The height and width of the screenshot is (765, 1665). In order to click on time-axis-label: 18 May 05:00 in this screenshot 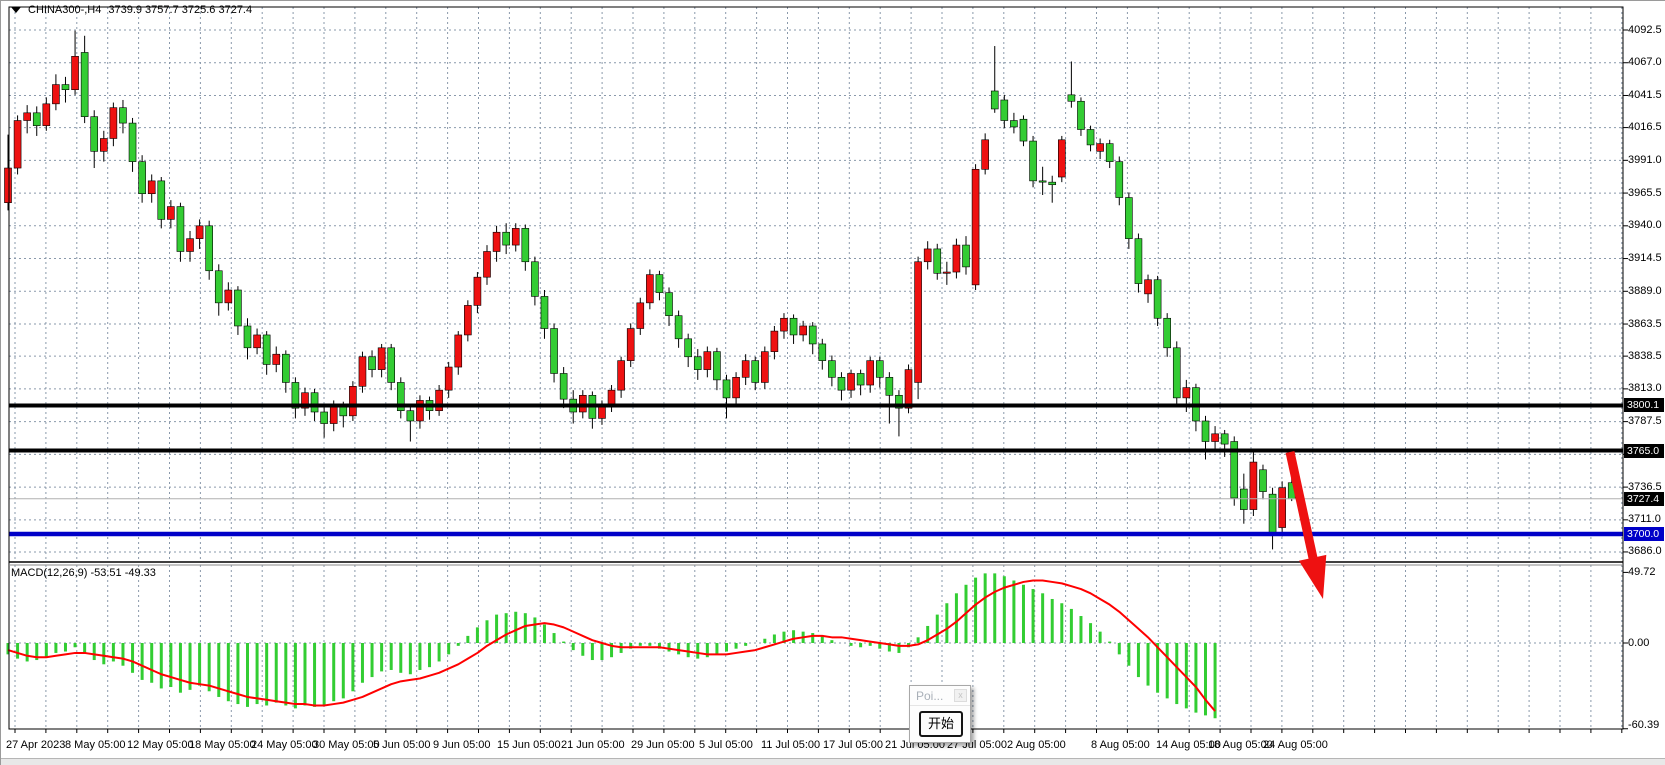, I will do `click(222, 745)`.